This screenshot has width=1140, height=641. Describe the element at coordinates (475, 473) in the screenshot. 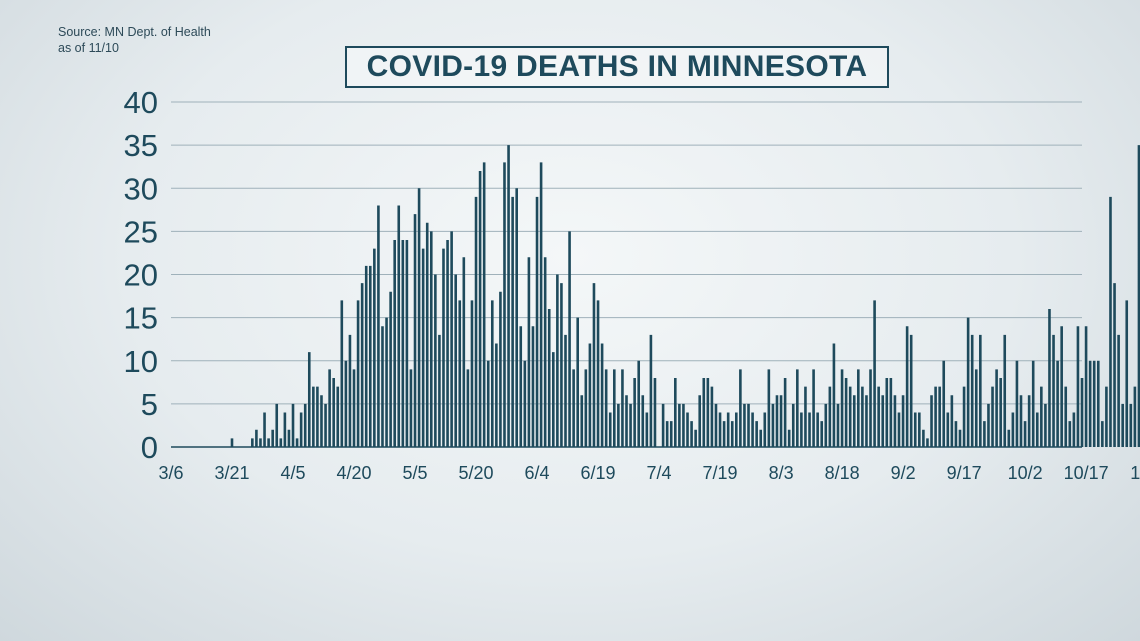

I see `x-tick-label: 5/20` at that location.